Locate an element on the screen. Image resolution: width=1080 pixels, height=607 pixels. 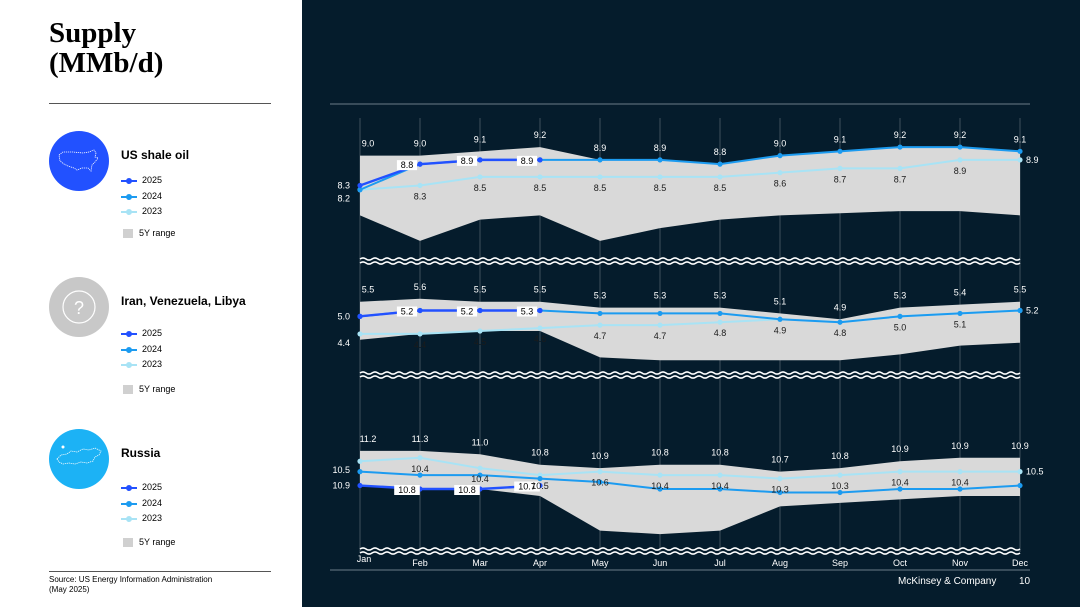
data-label-low: 4.4 is located at coordinates (343, 343).